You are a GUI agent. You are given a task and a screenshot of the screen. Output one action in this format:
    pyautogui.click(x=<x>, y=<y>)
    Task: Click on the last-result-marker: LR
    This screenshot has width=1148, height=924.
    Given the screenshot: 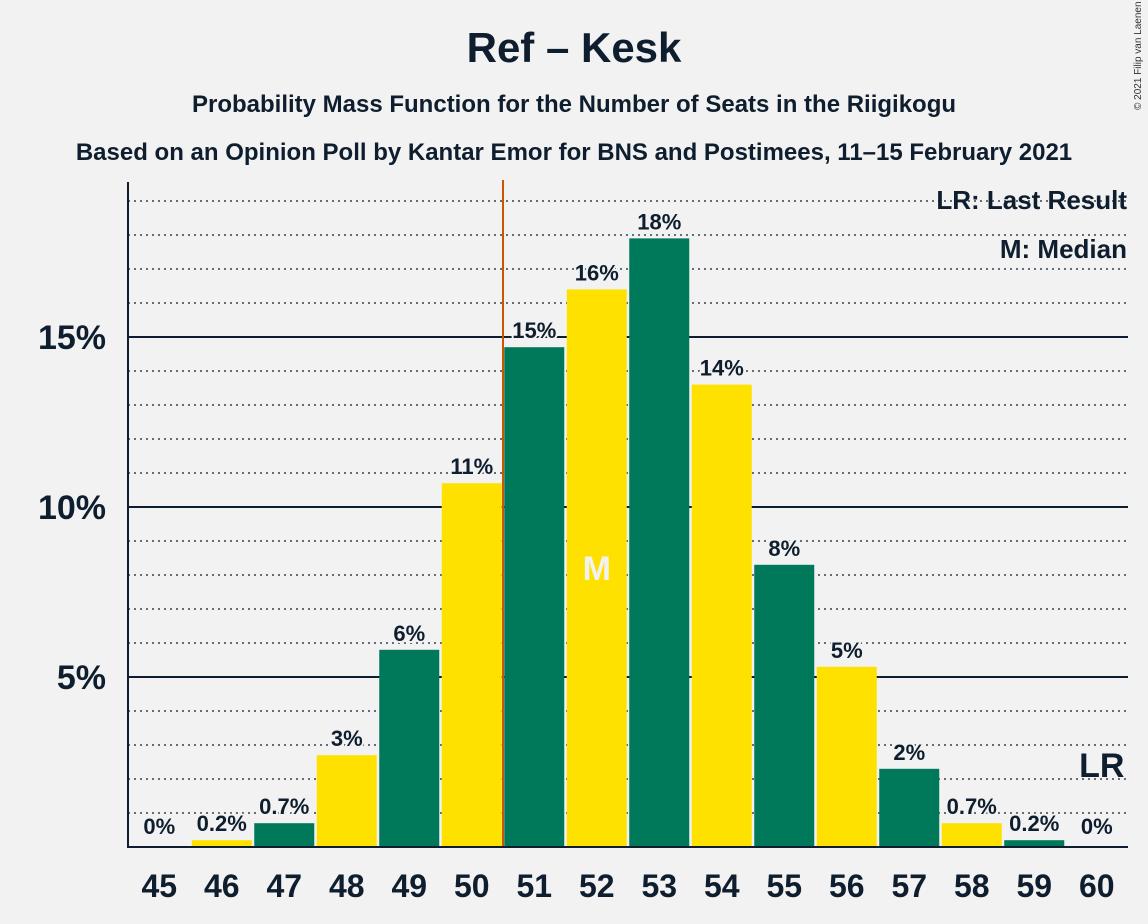 What is the action you would take?
    pyautogui.click(x=1101, y=766)
    